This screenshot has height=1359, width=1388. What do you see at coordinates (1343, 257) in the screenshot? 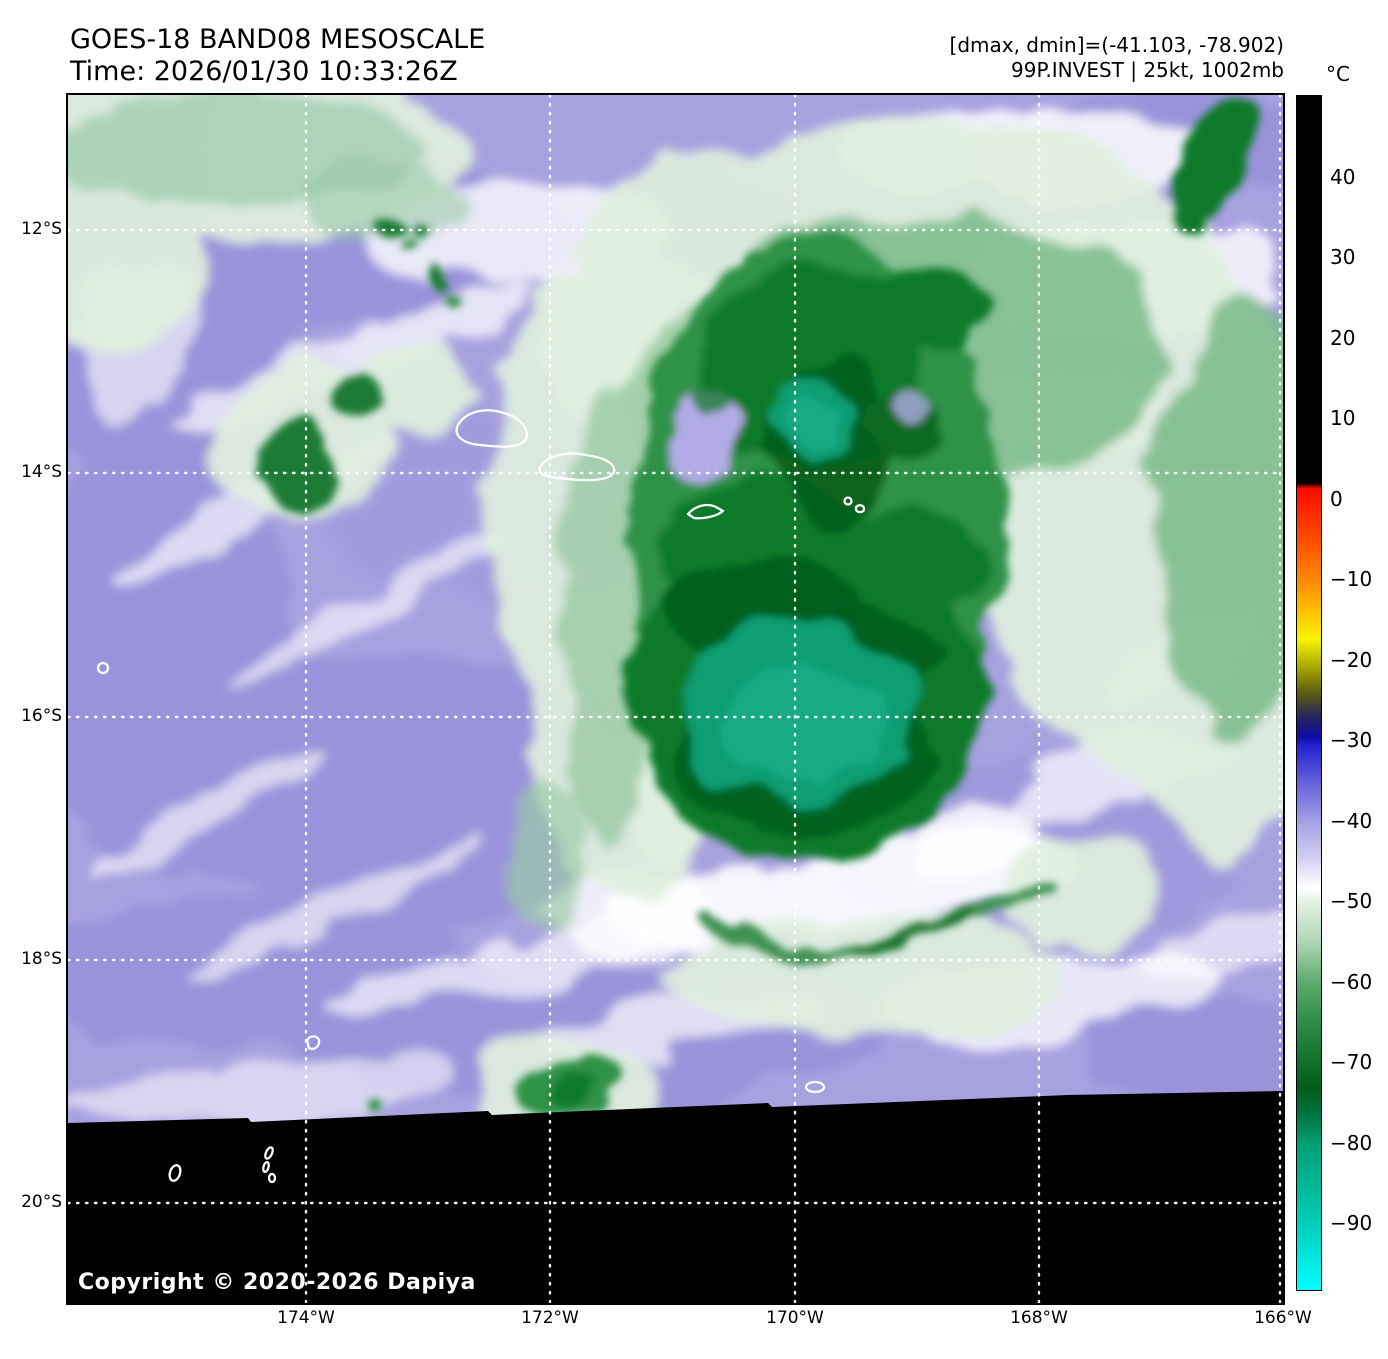
I see `colorbar-tick-label: 30` at bounding box center [1343, 257].